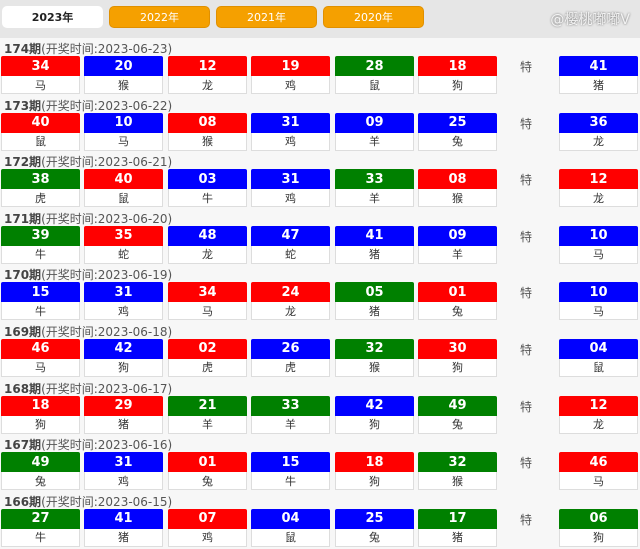  What do you see at coordinates (40, 141) in the screenshot?
I see `zodiac-label: 鼠` at bounding box center [40, 141].